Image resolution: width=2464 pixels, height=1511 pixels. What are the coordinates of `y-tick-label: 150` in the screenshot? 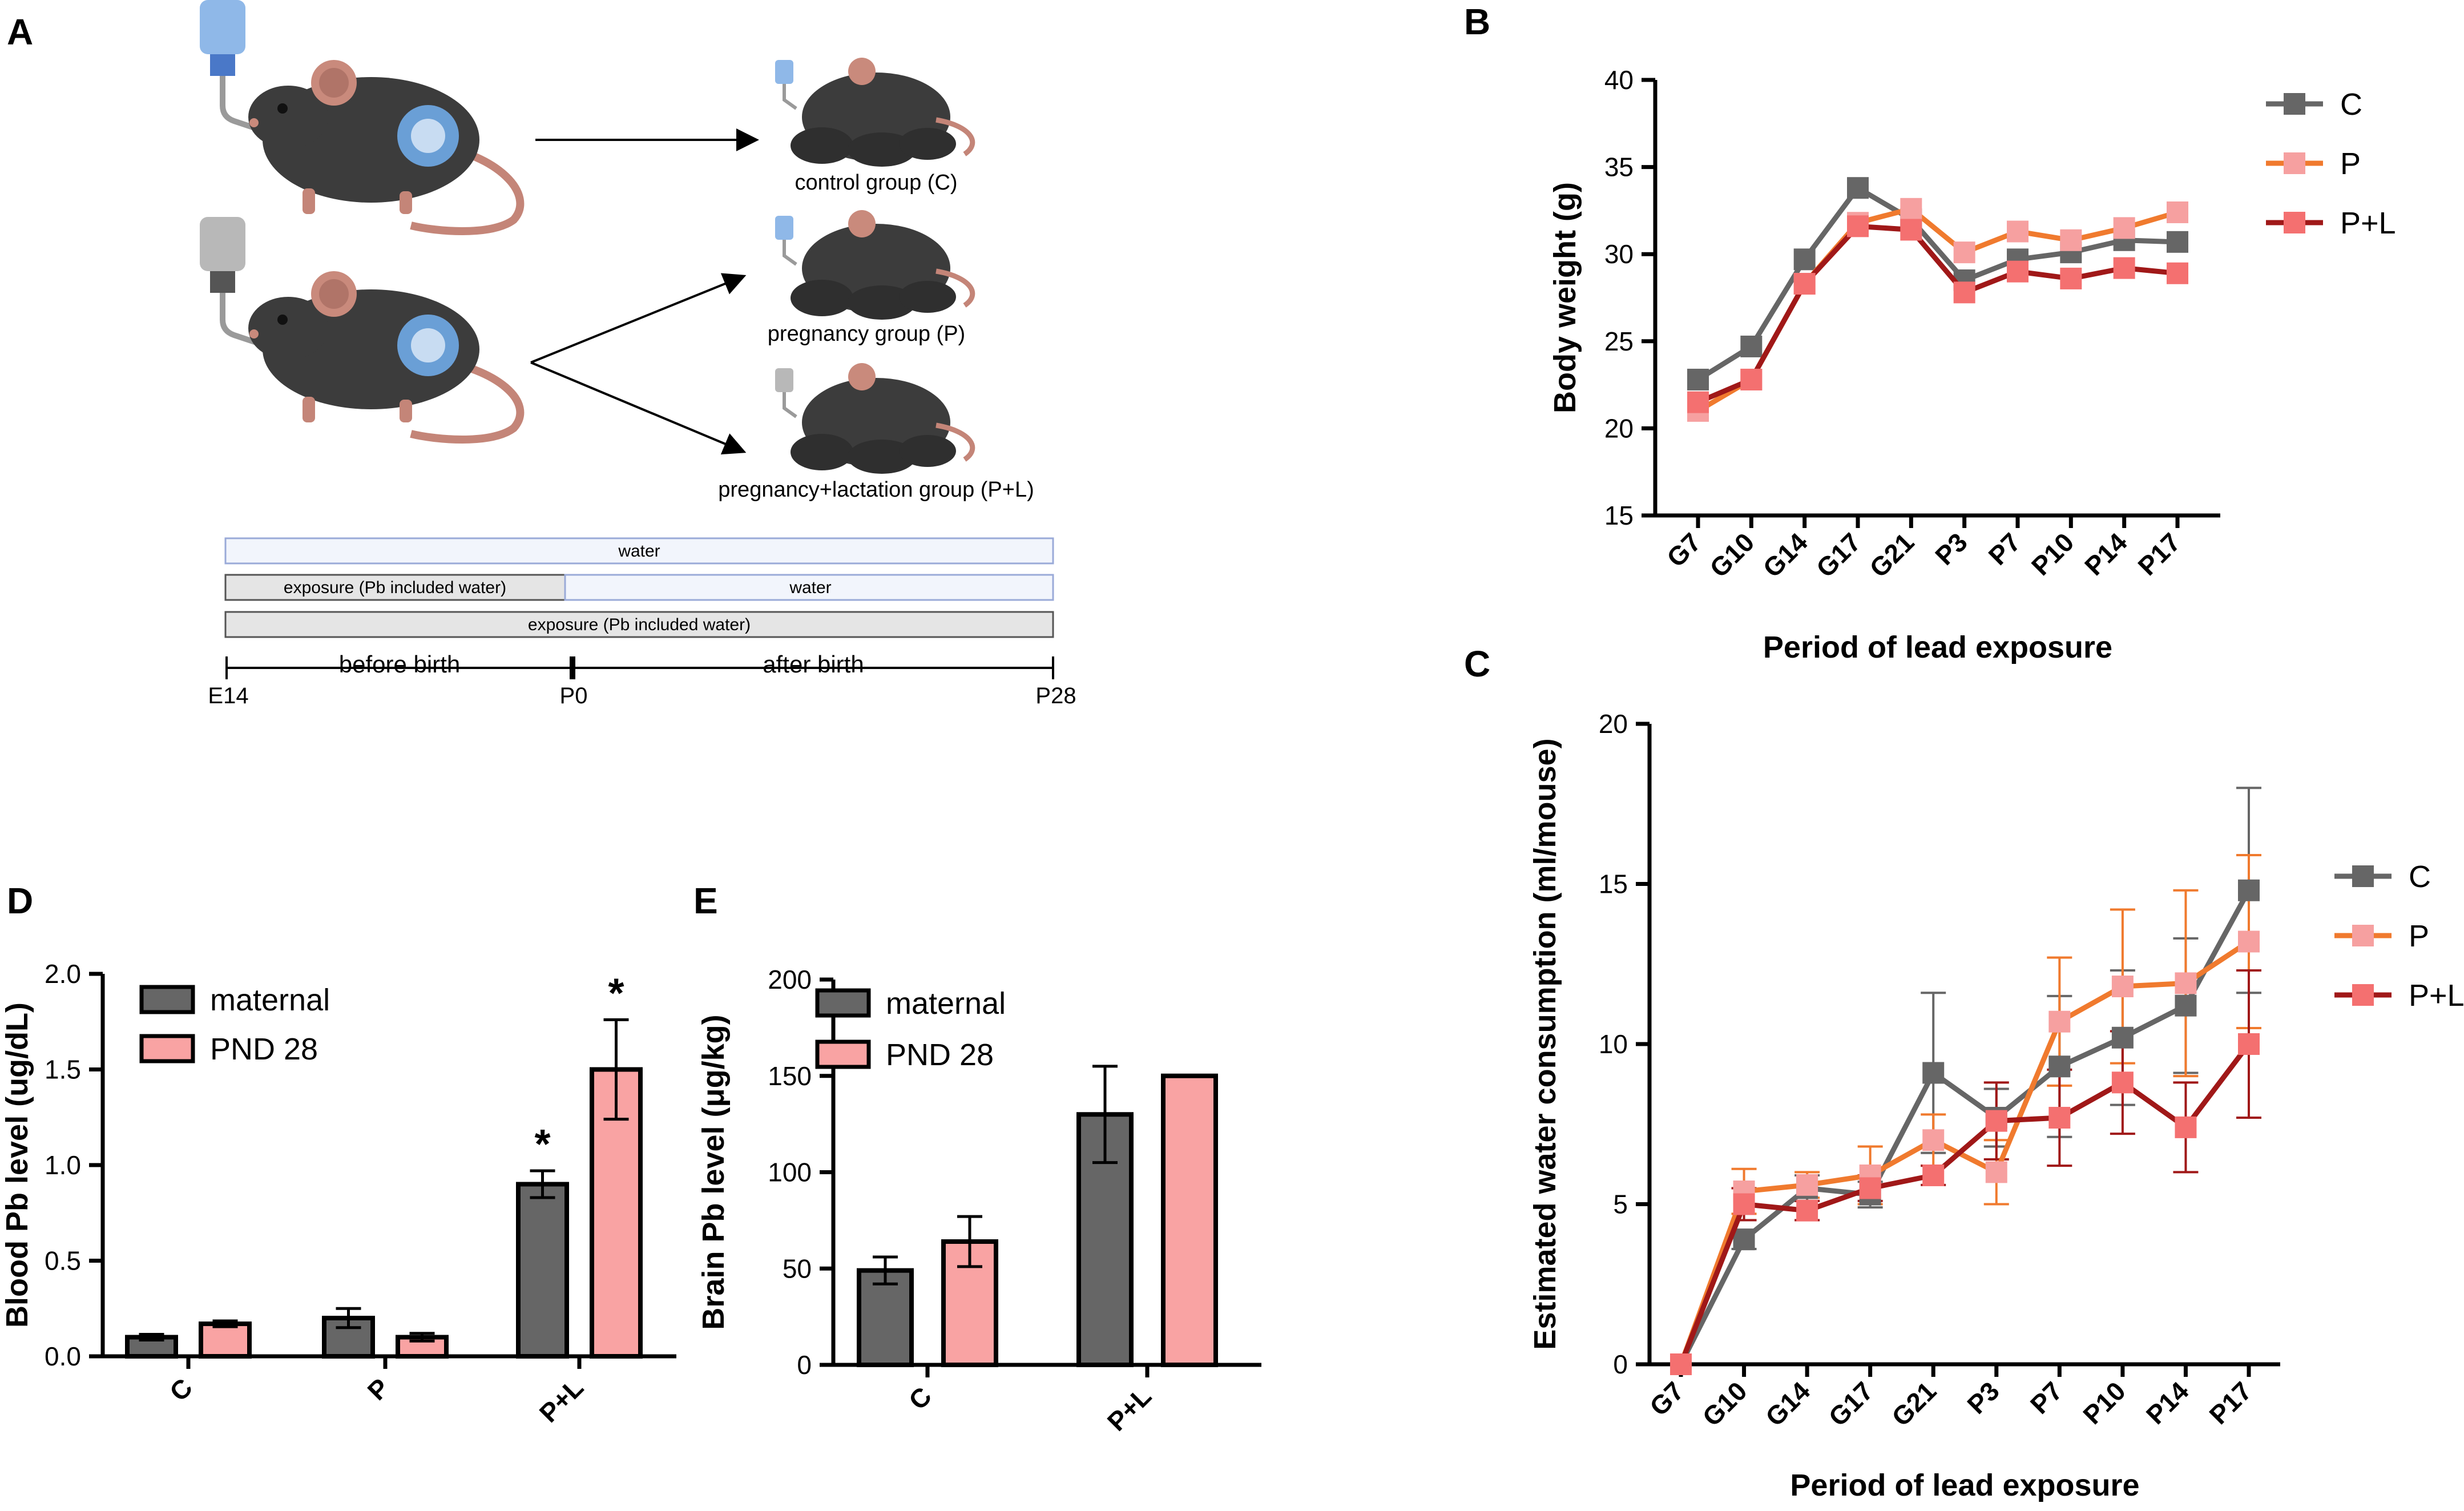 It's located at (790, 1076).